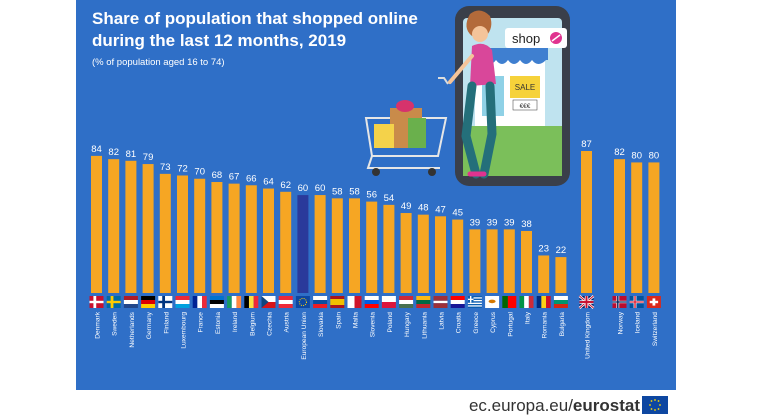  I want to click on value-label-poland: 54, so click(389, 198).